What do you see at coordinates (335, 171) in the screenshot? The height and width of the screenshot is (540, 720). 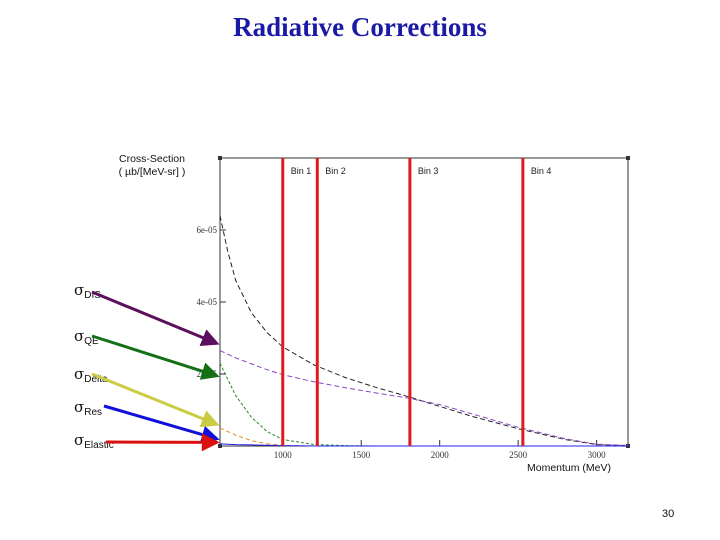 I see `bin-label-2: Bin 2` at bounding box center [335, 171].